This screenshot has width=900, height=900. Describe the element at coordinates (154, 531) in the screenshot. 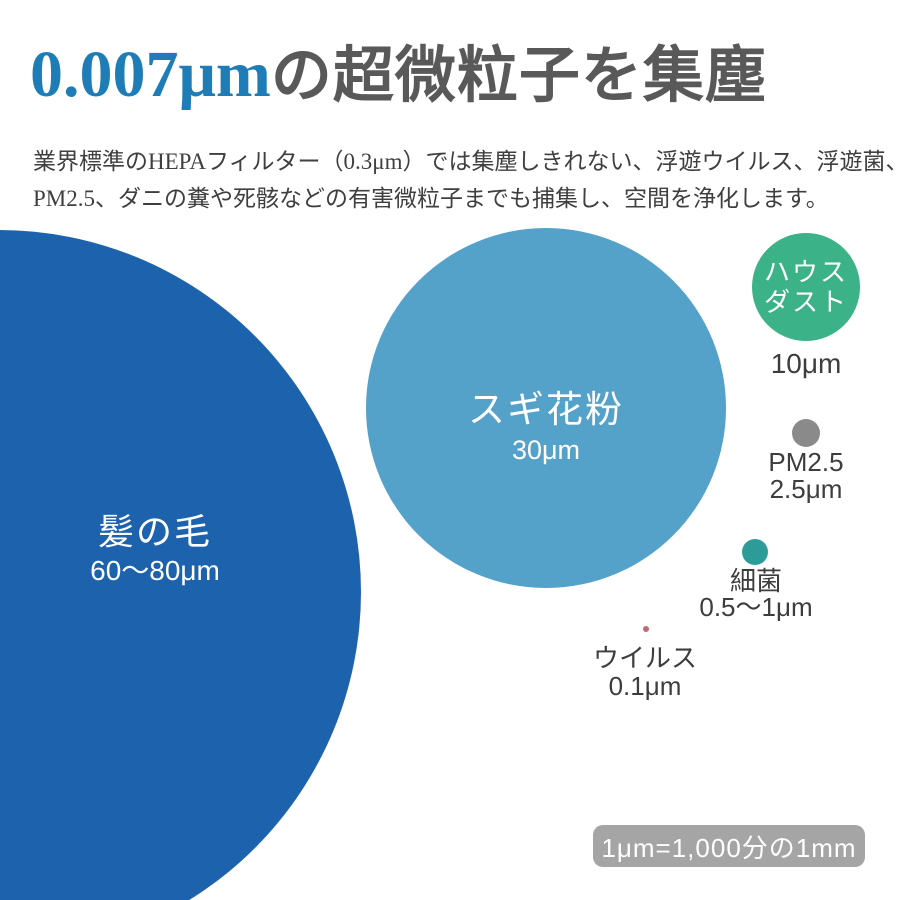

I see `hair-name: 髪の毛` at that location.